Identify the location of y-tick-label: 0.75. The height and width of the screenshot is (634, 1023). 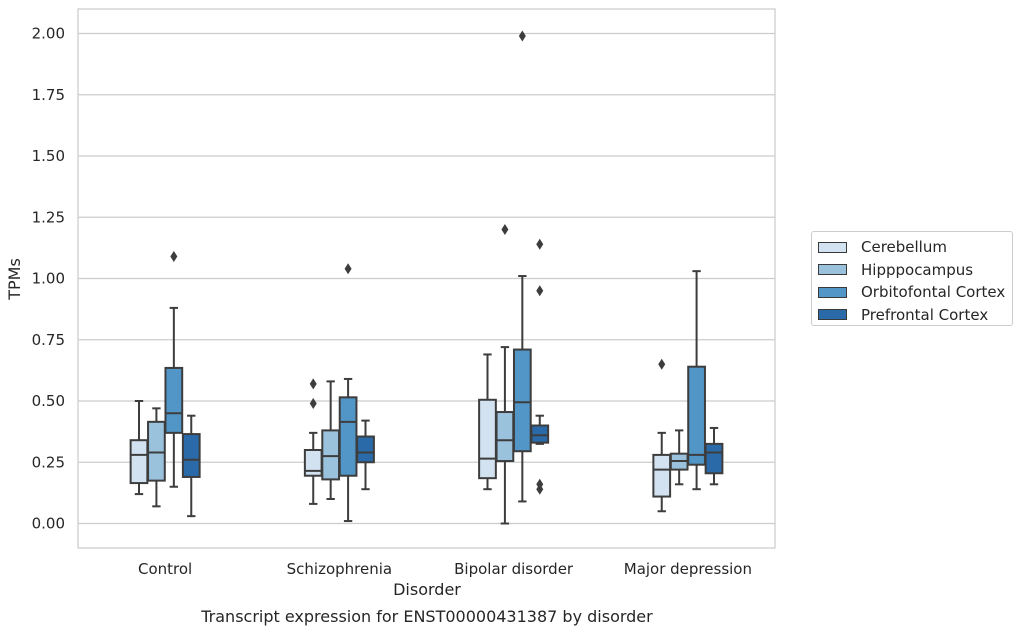
(48, 340).